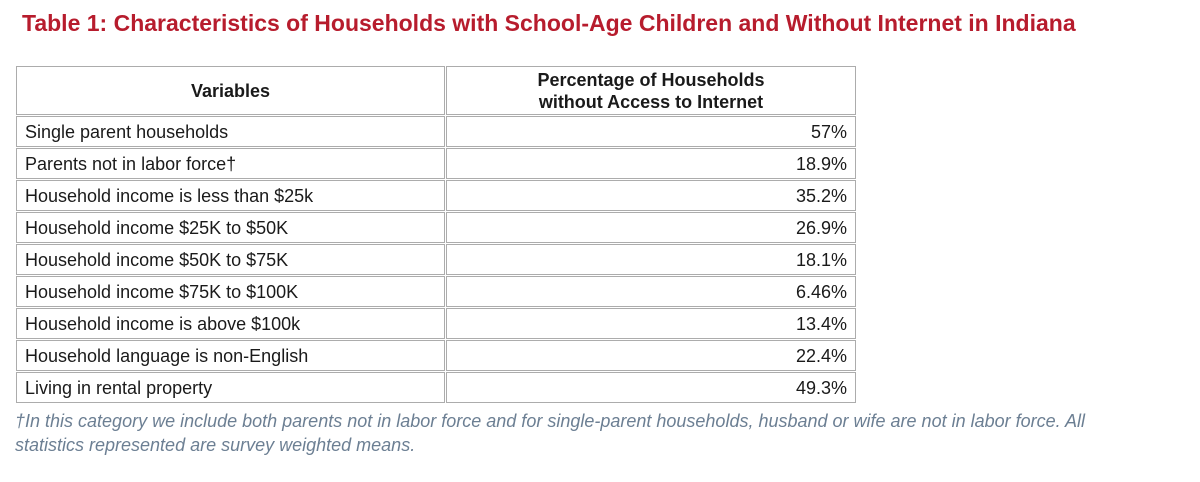 The width and height of the screenshot is (1200, 482). I want to click on value-cell: 22.4%, so click(651, 355).